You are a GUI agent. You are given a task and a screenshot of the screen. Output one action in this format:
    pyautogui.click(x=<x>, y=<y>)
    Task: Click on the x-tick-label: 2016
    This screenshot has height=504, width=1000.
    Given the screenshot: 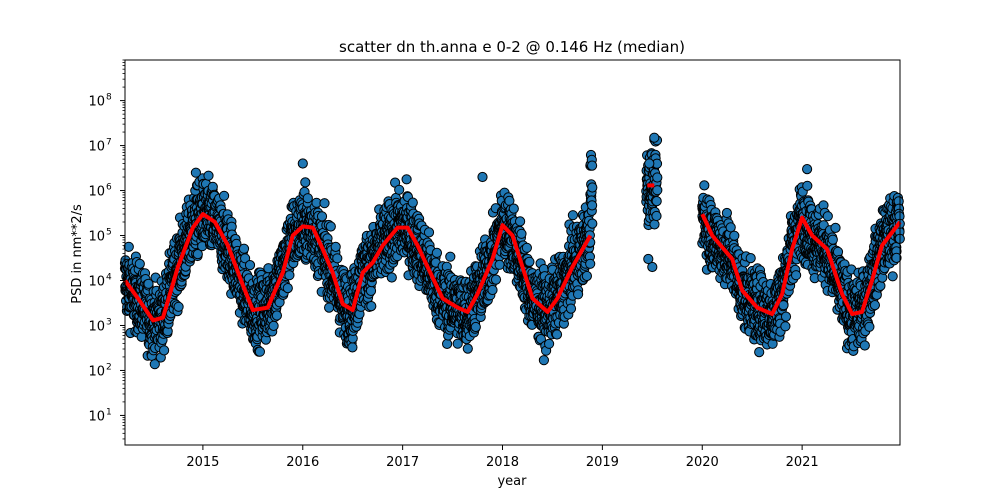 What is the action you would take?
    pyautogui.click(x=302, y=462)
    